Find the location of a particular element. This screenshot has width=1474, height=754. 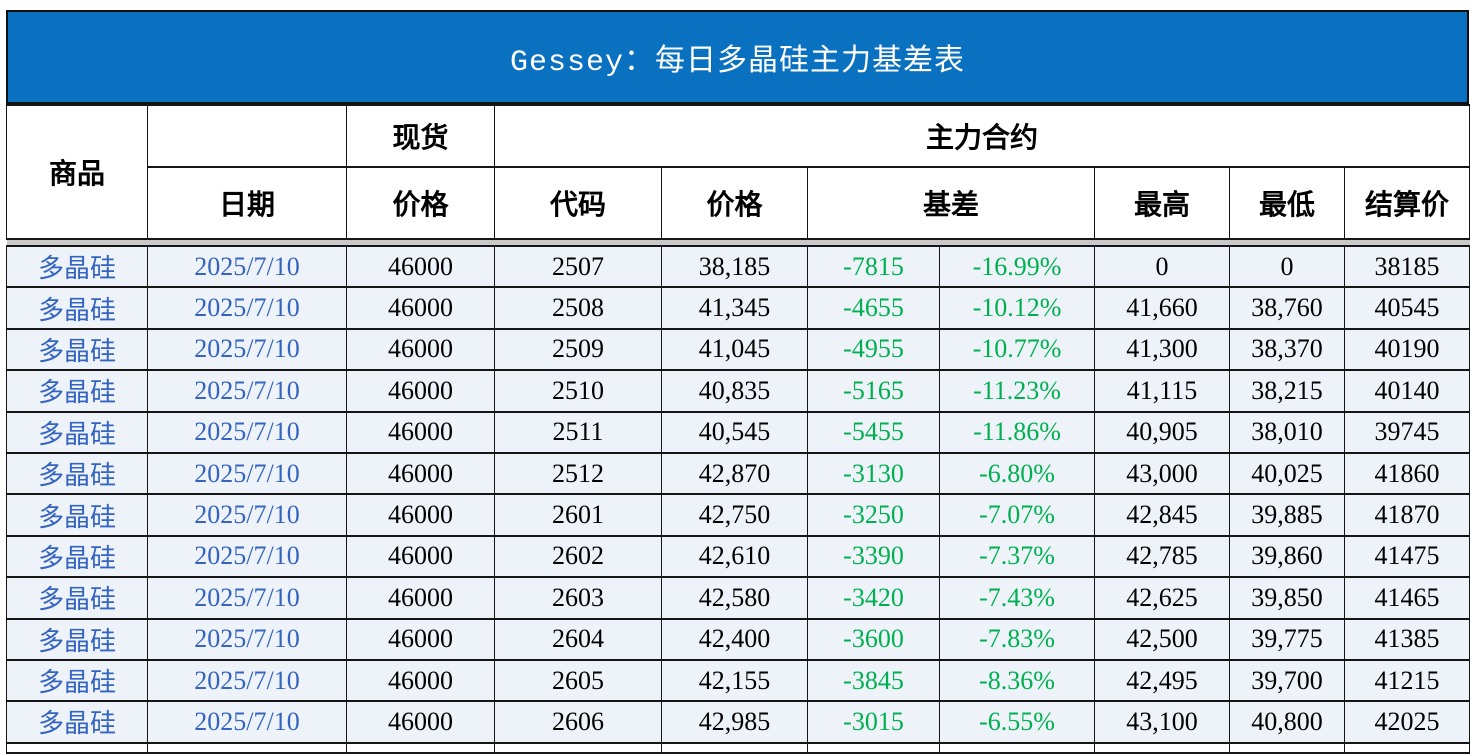

code-cell: 2605 is located at coordinates (578, 680).